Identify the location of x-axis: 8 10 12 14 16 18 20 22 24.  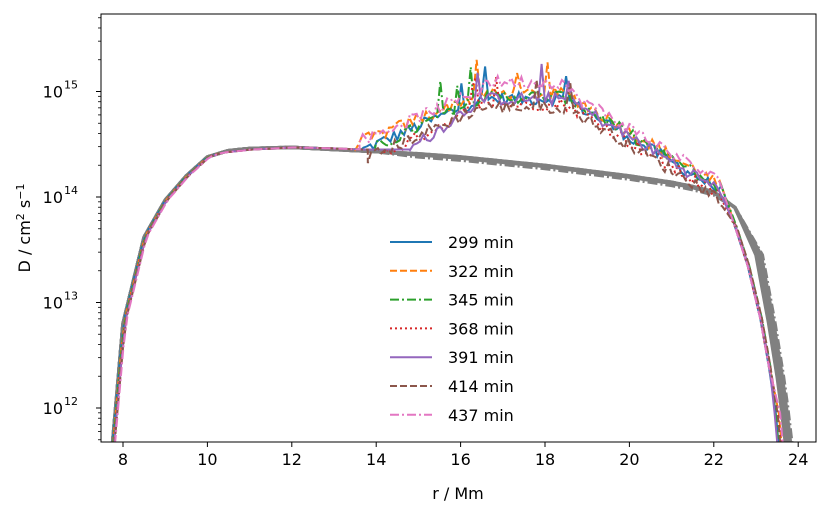
(463, 455).